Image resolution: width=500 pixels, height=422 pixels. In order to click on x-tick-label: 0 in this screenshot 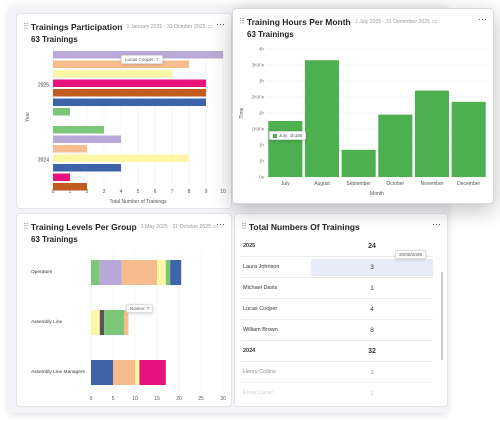, I will do `click(53, 192)`.